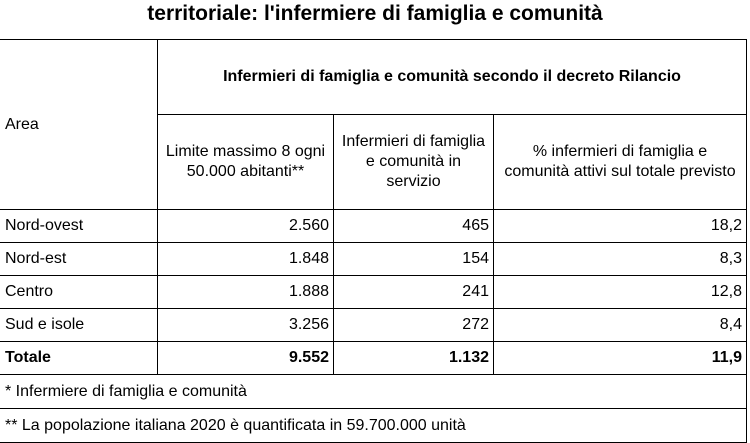 This screenshot has height=443, width=750. Describe the element at coordinates (620, 358) in the screenshot. I see `total-percentage-cell: 11,9` at that location.